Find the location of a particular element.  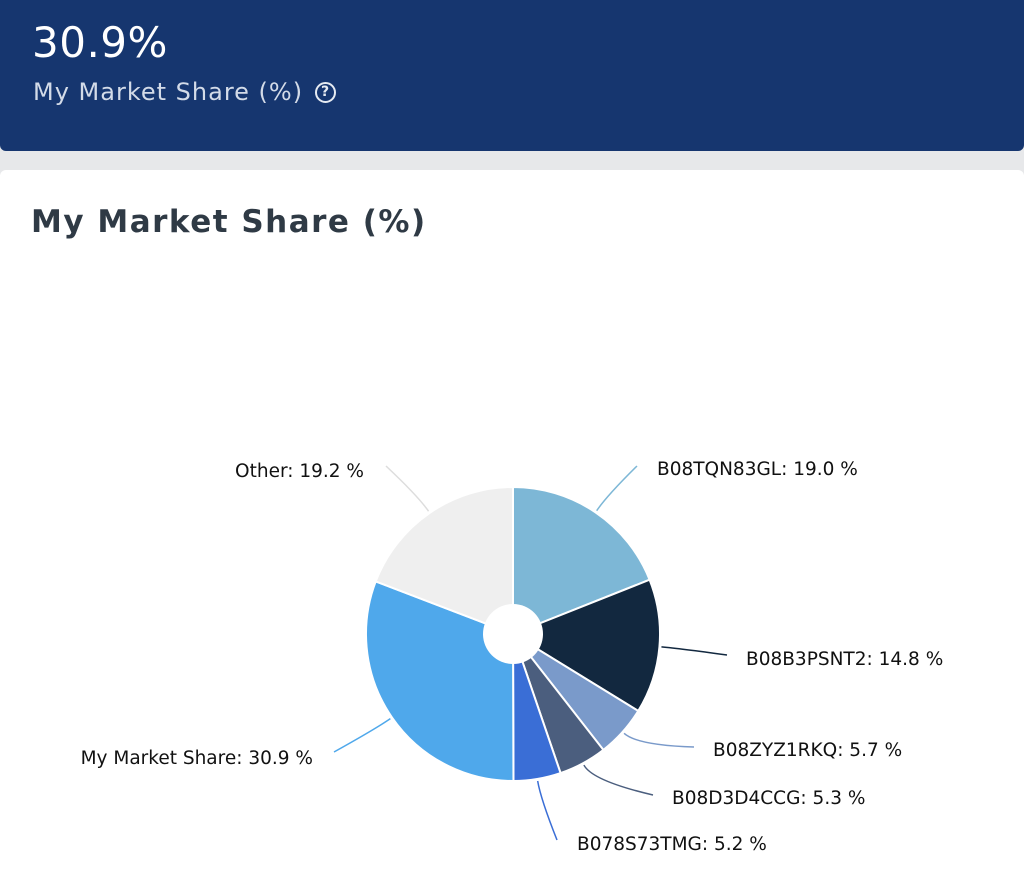

card-title: My Market Share (%) is located at coordinates (229, 222).